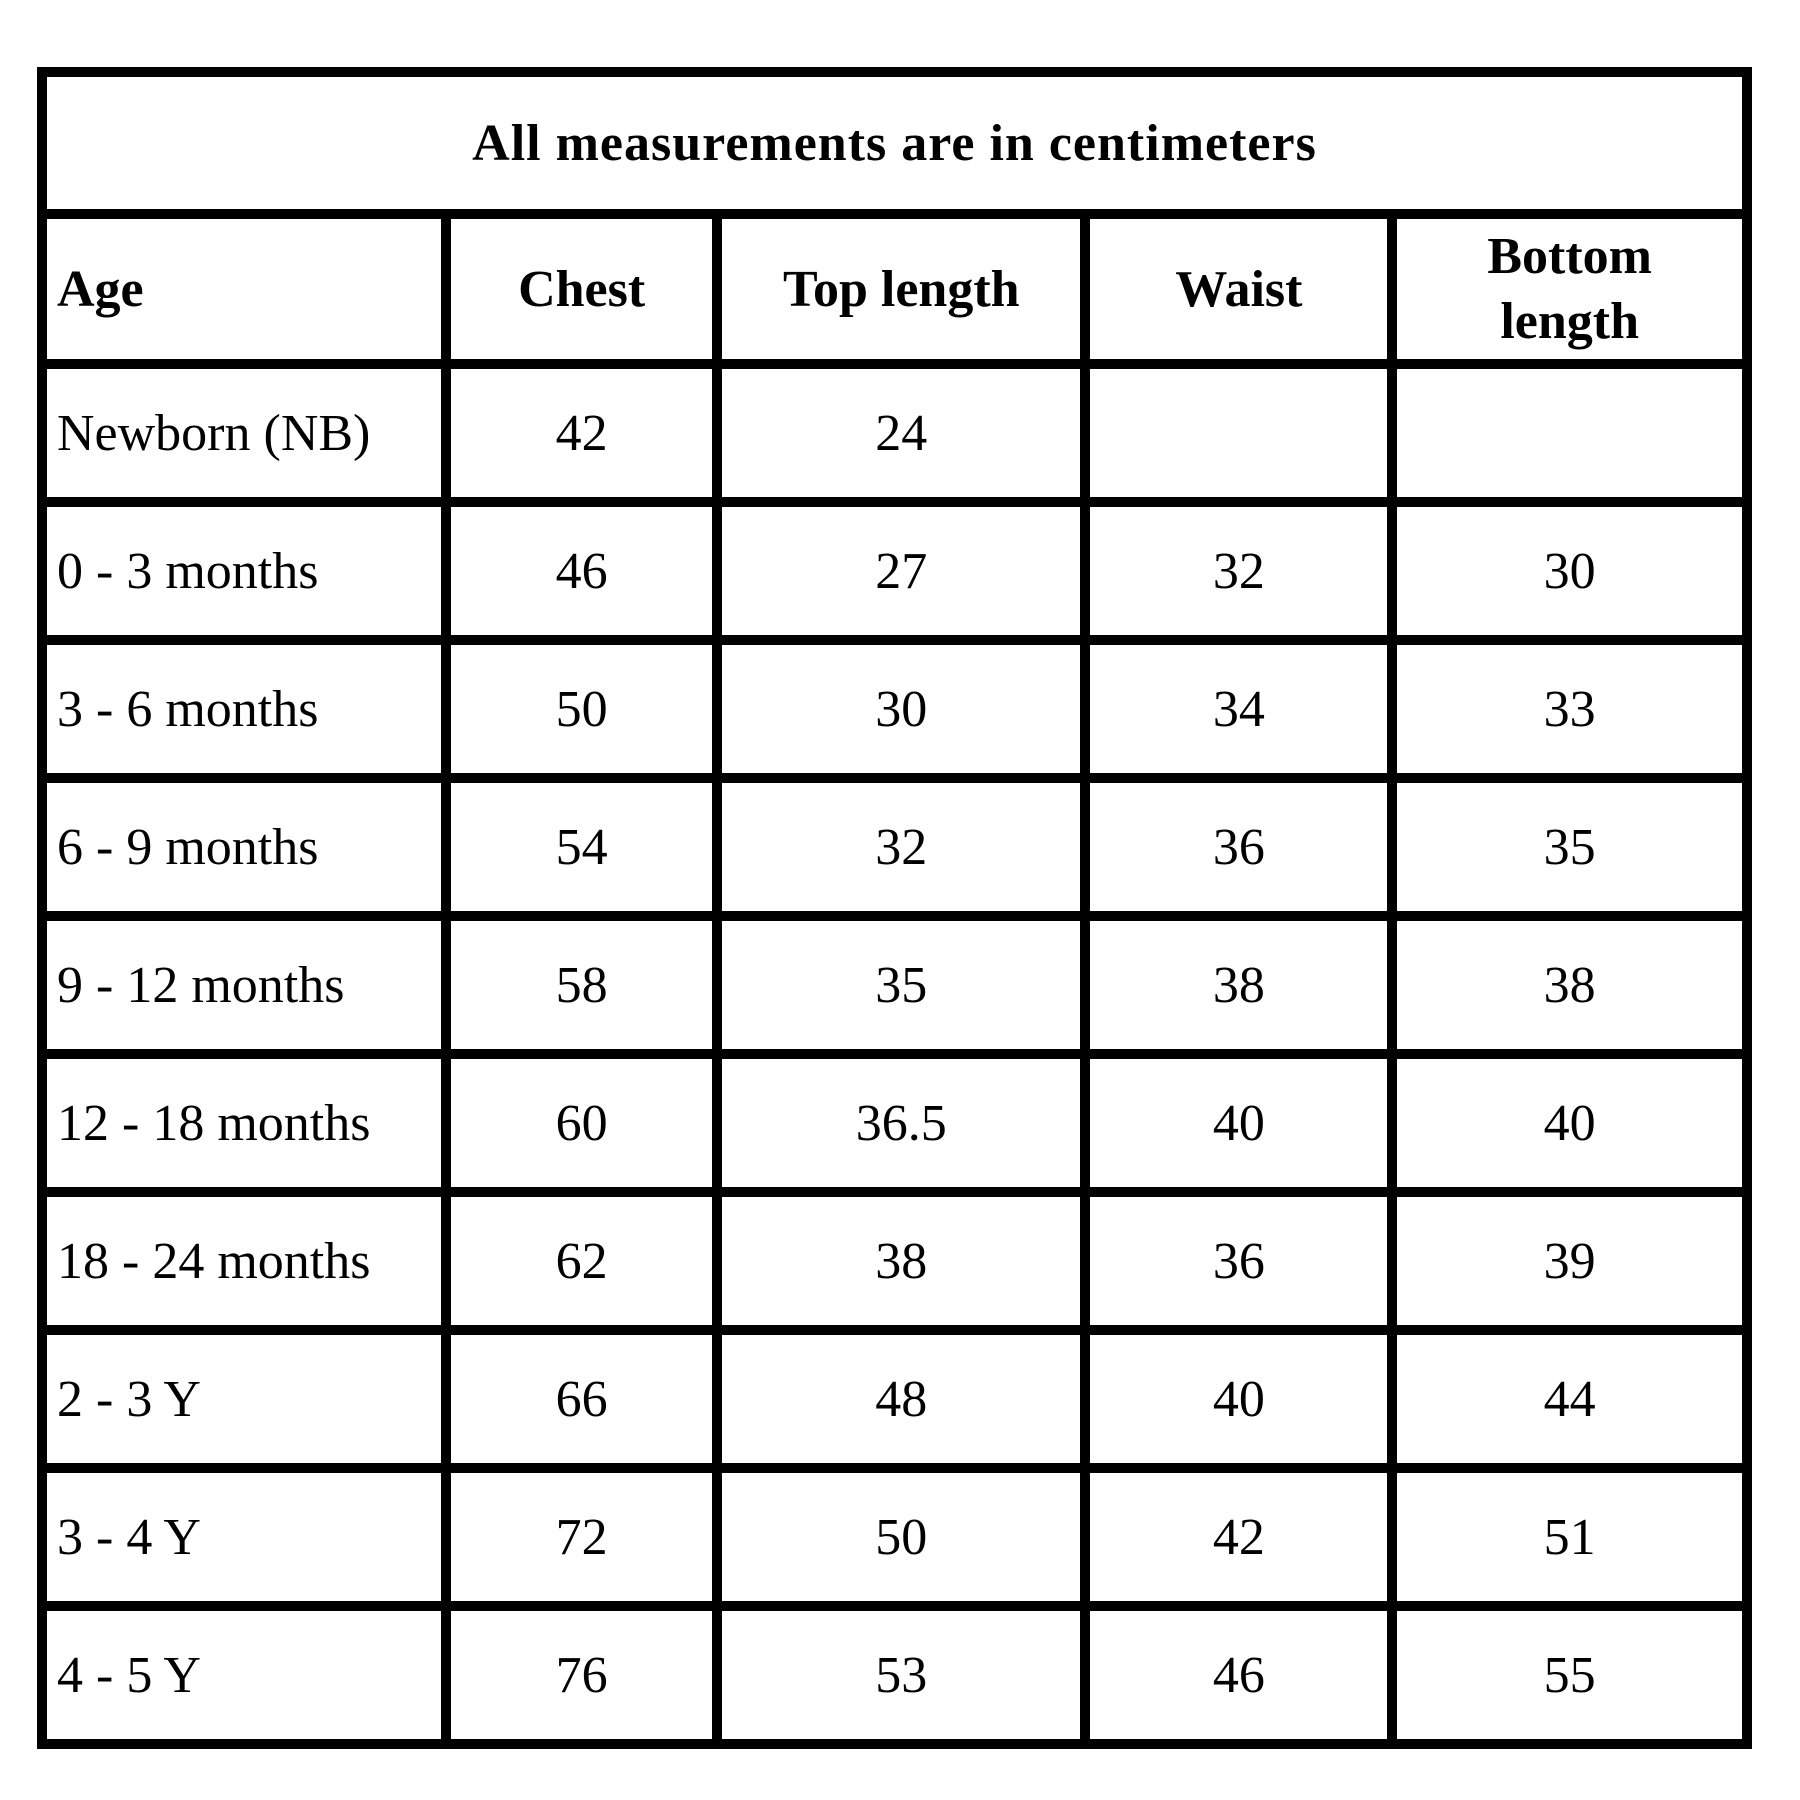 Image resolution: width=1800 pixels, height=1800 pixels. What do you see at coordinates (244, 1537) in the screenshot?
I see `cell-age: 3 - 4 Y` at bounding box center [244, 1537].